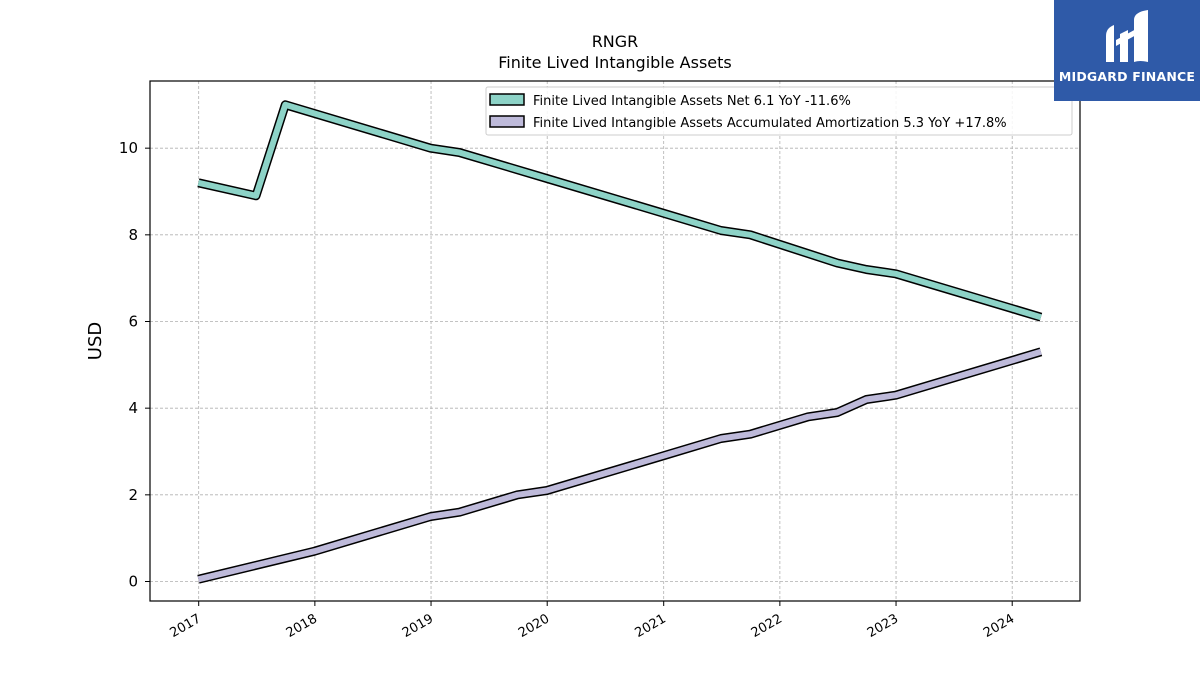 The height and width of the screenshot is (675, 1200). Describe the element at coordinates (133, 582) in the screenshot. I see `y-tick-label: 0` at that location.